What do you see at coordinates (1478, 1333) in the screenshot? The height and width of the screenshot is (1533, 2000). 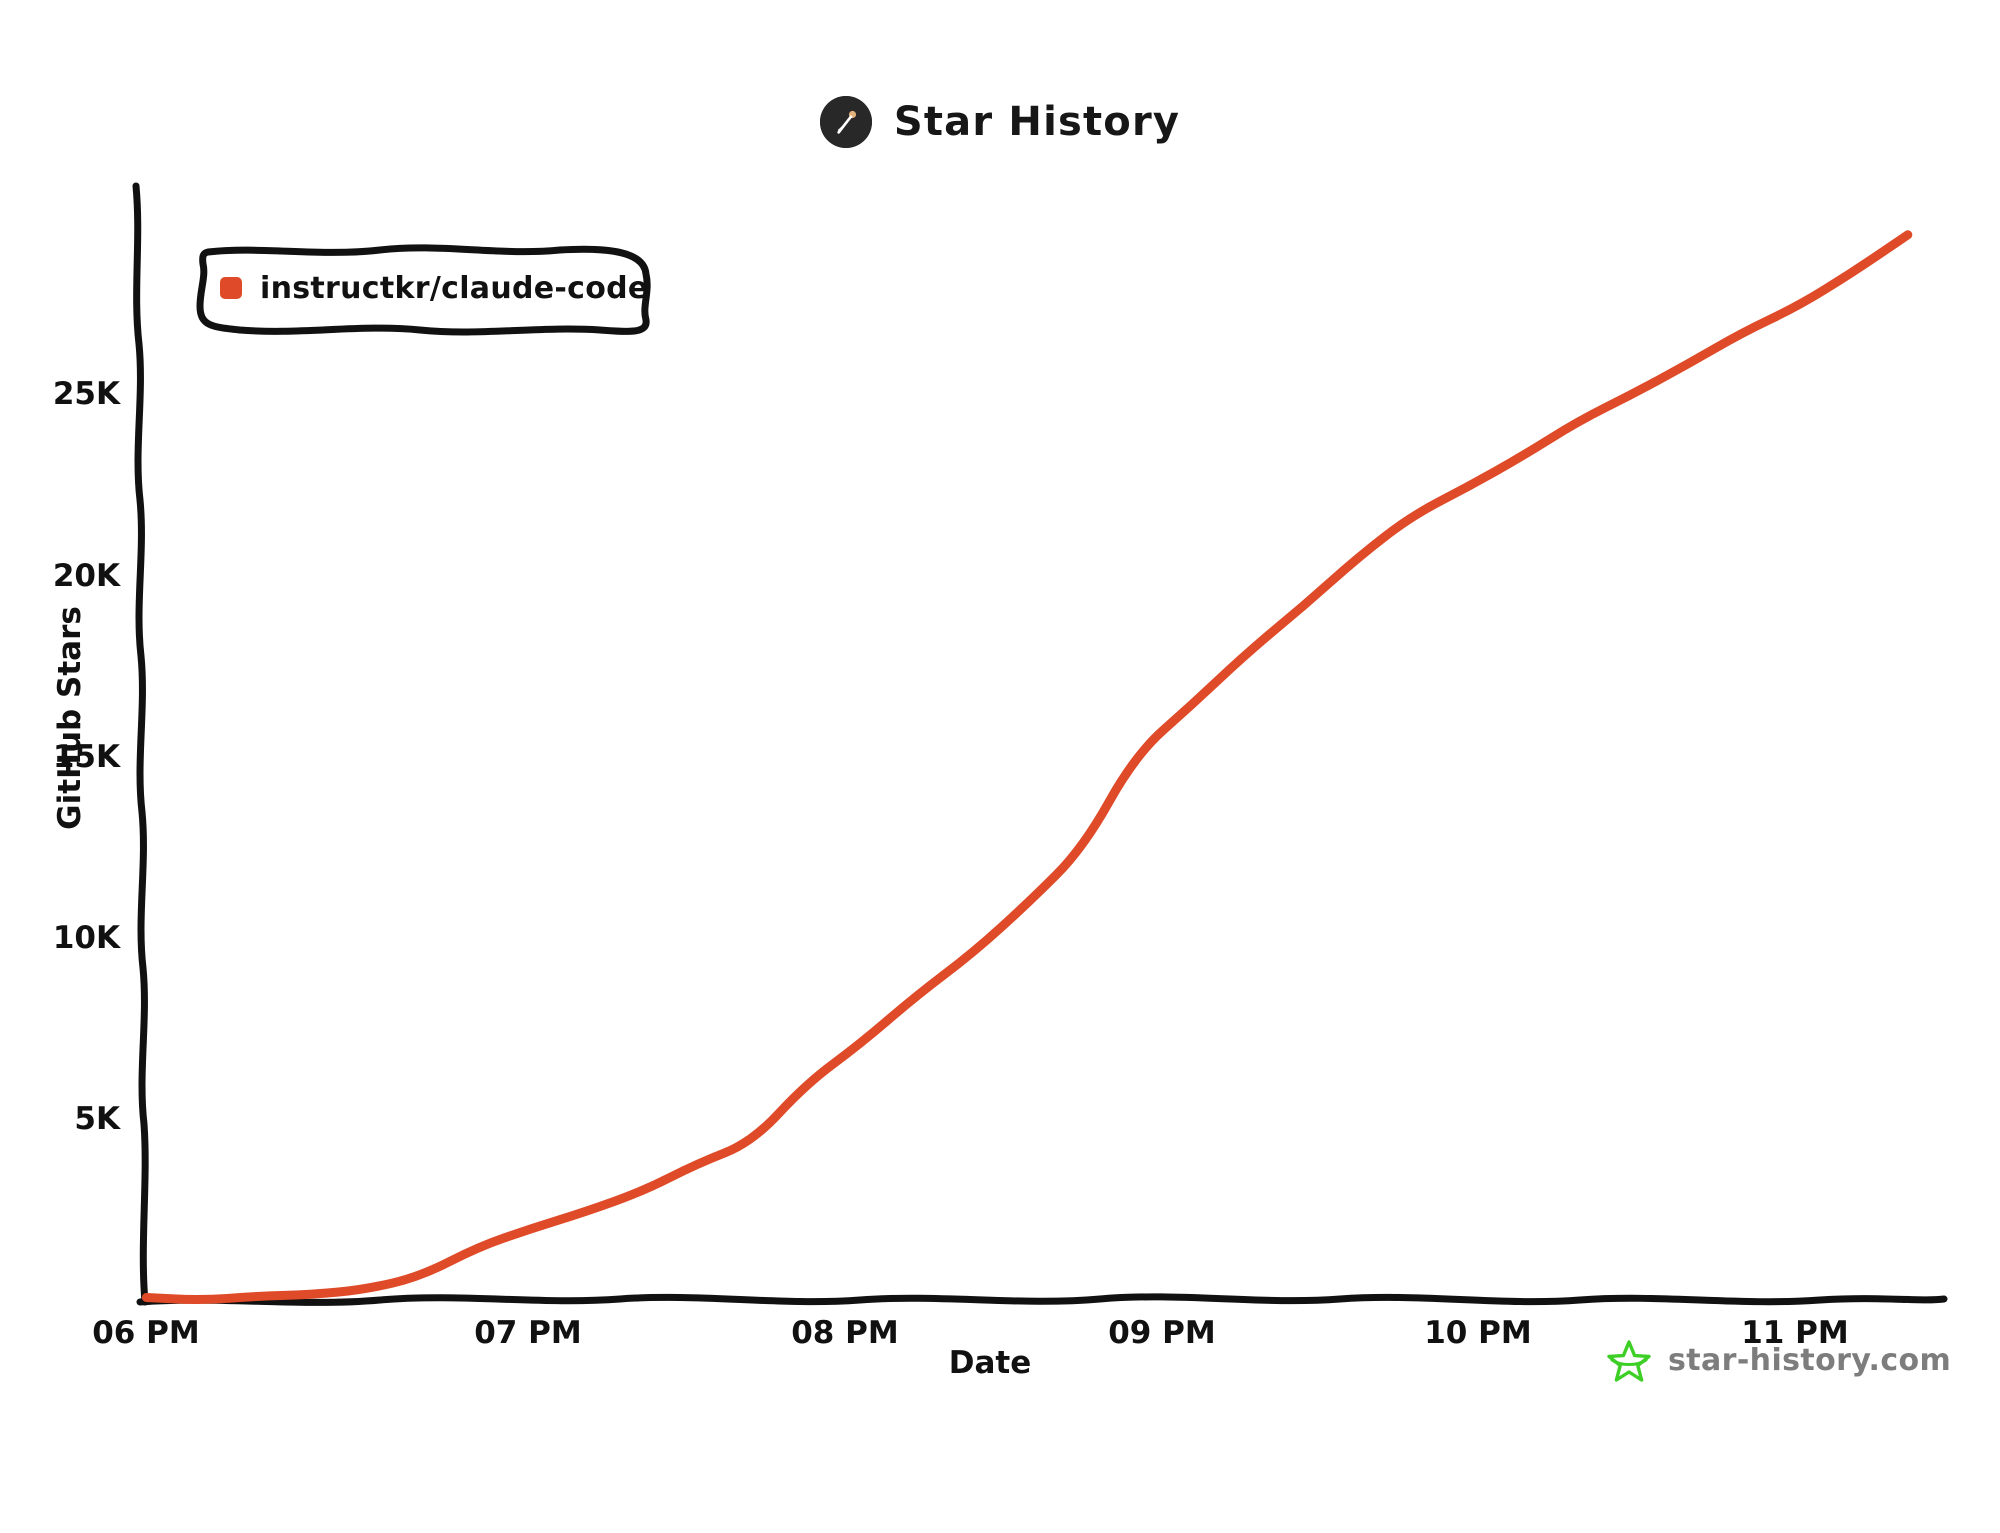 I see `x-tick-label-10pm: 10 PM` at bounding box center [1478, 1333].